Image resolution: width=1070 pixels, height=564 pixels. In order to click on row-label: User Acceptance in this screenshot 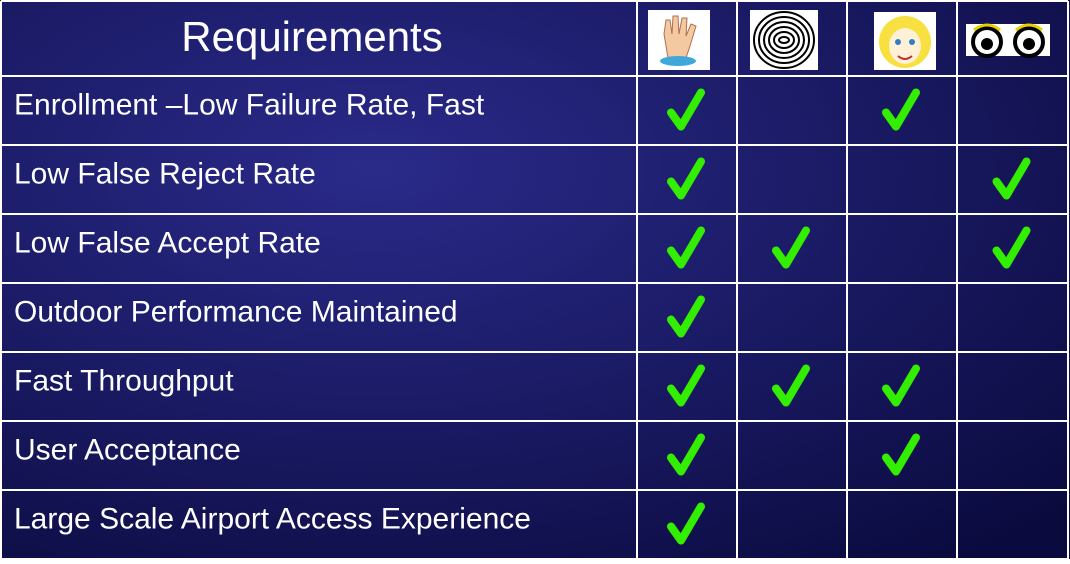, I will do `click(127, 449)`.